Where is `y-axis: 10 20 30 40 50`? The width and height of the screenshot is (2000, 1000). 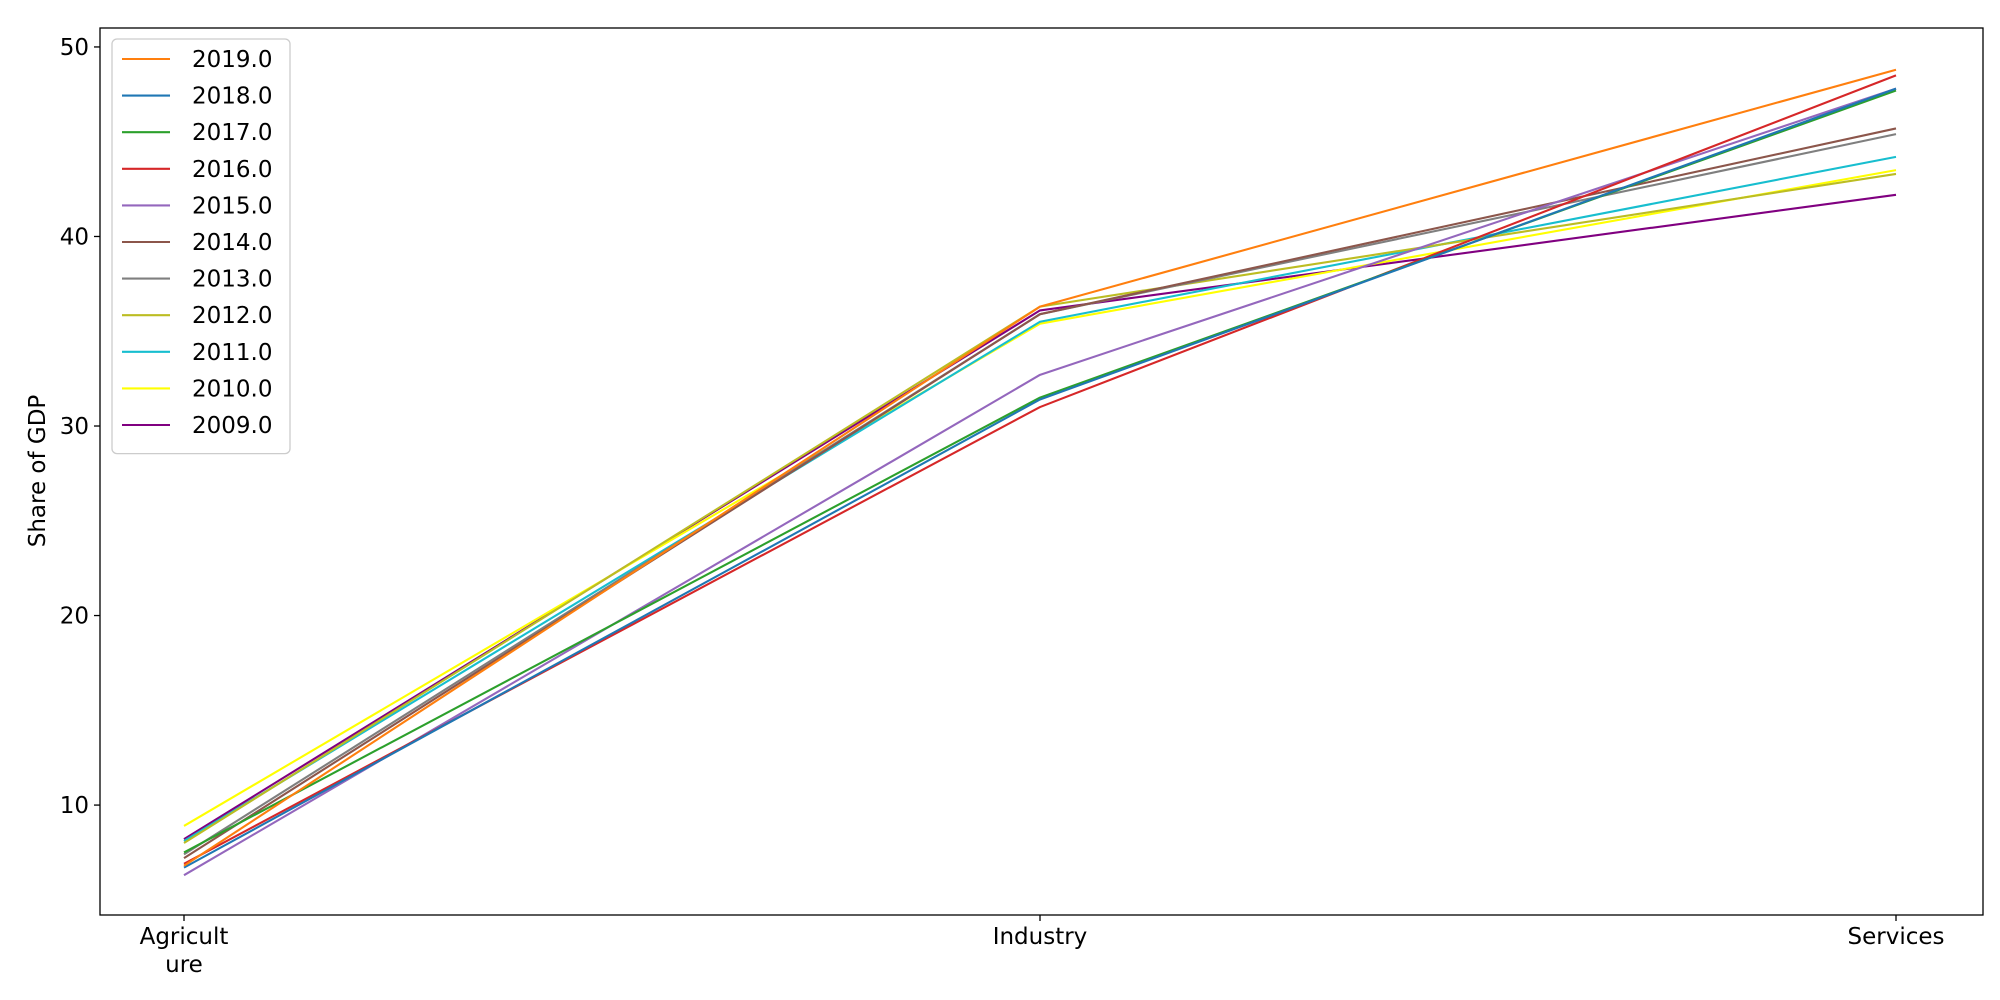
y-axis: 10 20 30 40 50 is located at coordinates (80, 427).